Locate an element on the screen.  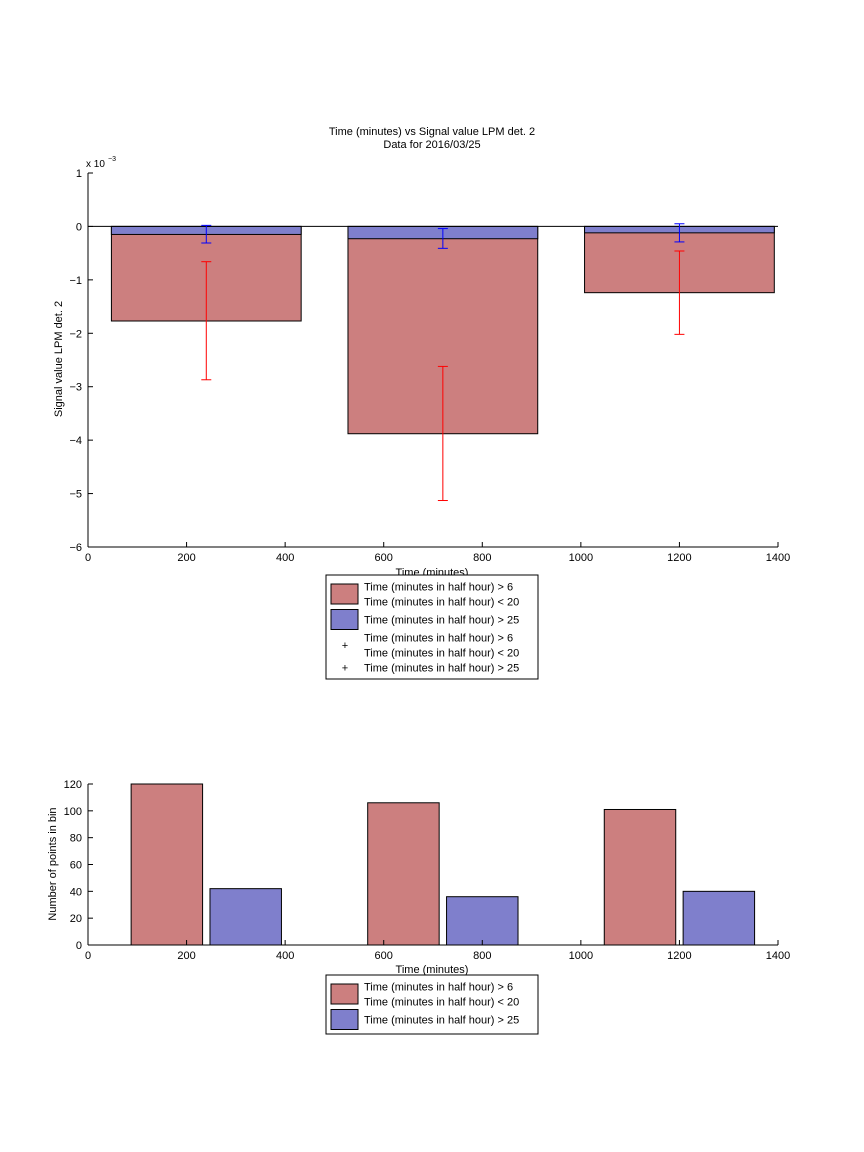
y-tick-label: −1 is located at coordinates (75, 281).